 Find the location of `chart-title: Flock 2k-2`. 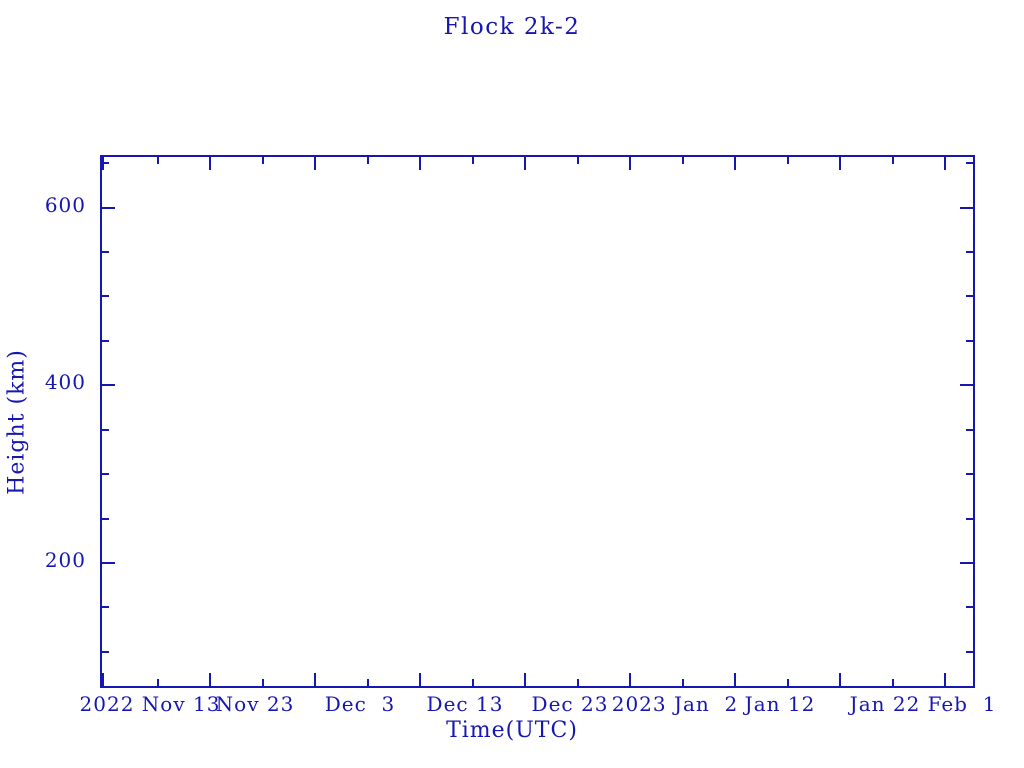

chart-title: Flock 2k-2 is located at coordinates (512, 27).